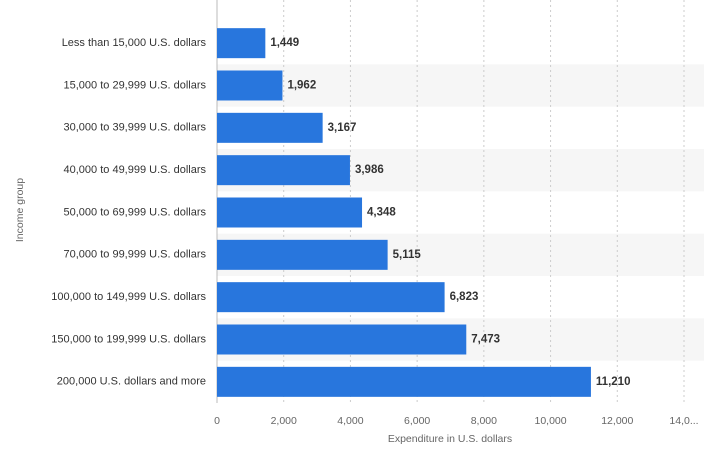  Describe the element at coordinates (464, 297) in the screenshot. I see `value-label: 6,823` at that location.